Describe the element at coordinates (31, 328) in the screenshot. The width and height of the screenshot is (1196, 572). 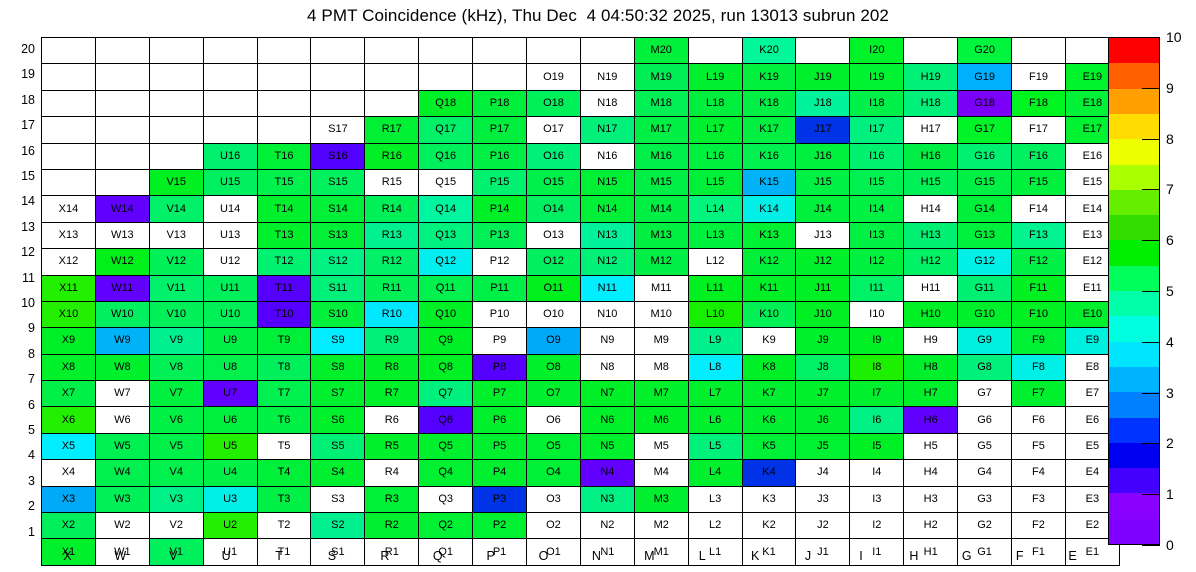
I see `y-tick-label-9: 9` at that location.